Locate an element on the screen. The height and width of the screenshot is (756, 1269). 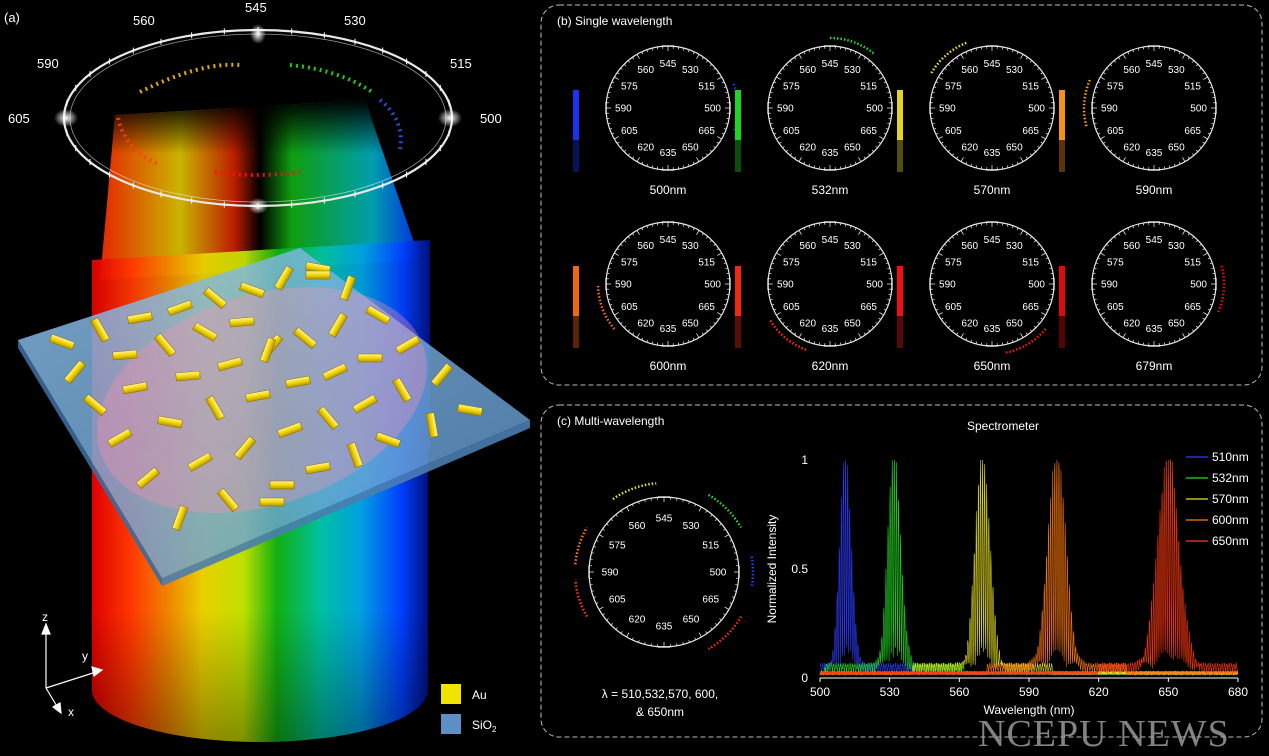
spectrum-series-650nm is located at coordinates (1028, 567).